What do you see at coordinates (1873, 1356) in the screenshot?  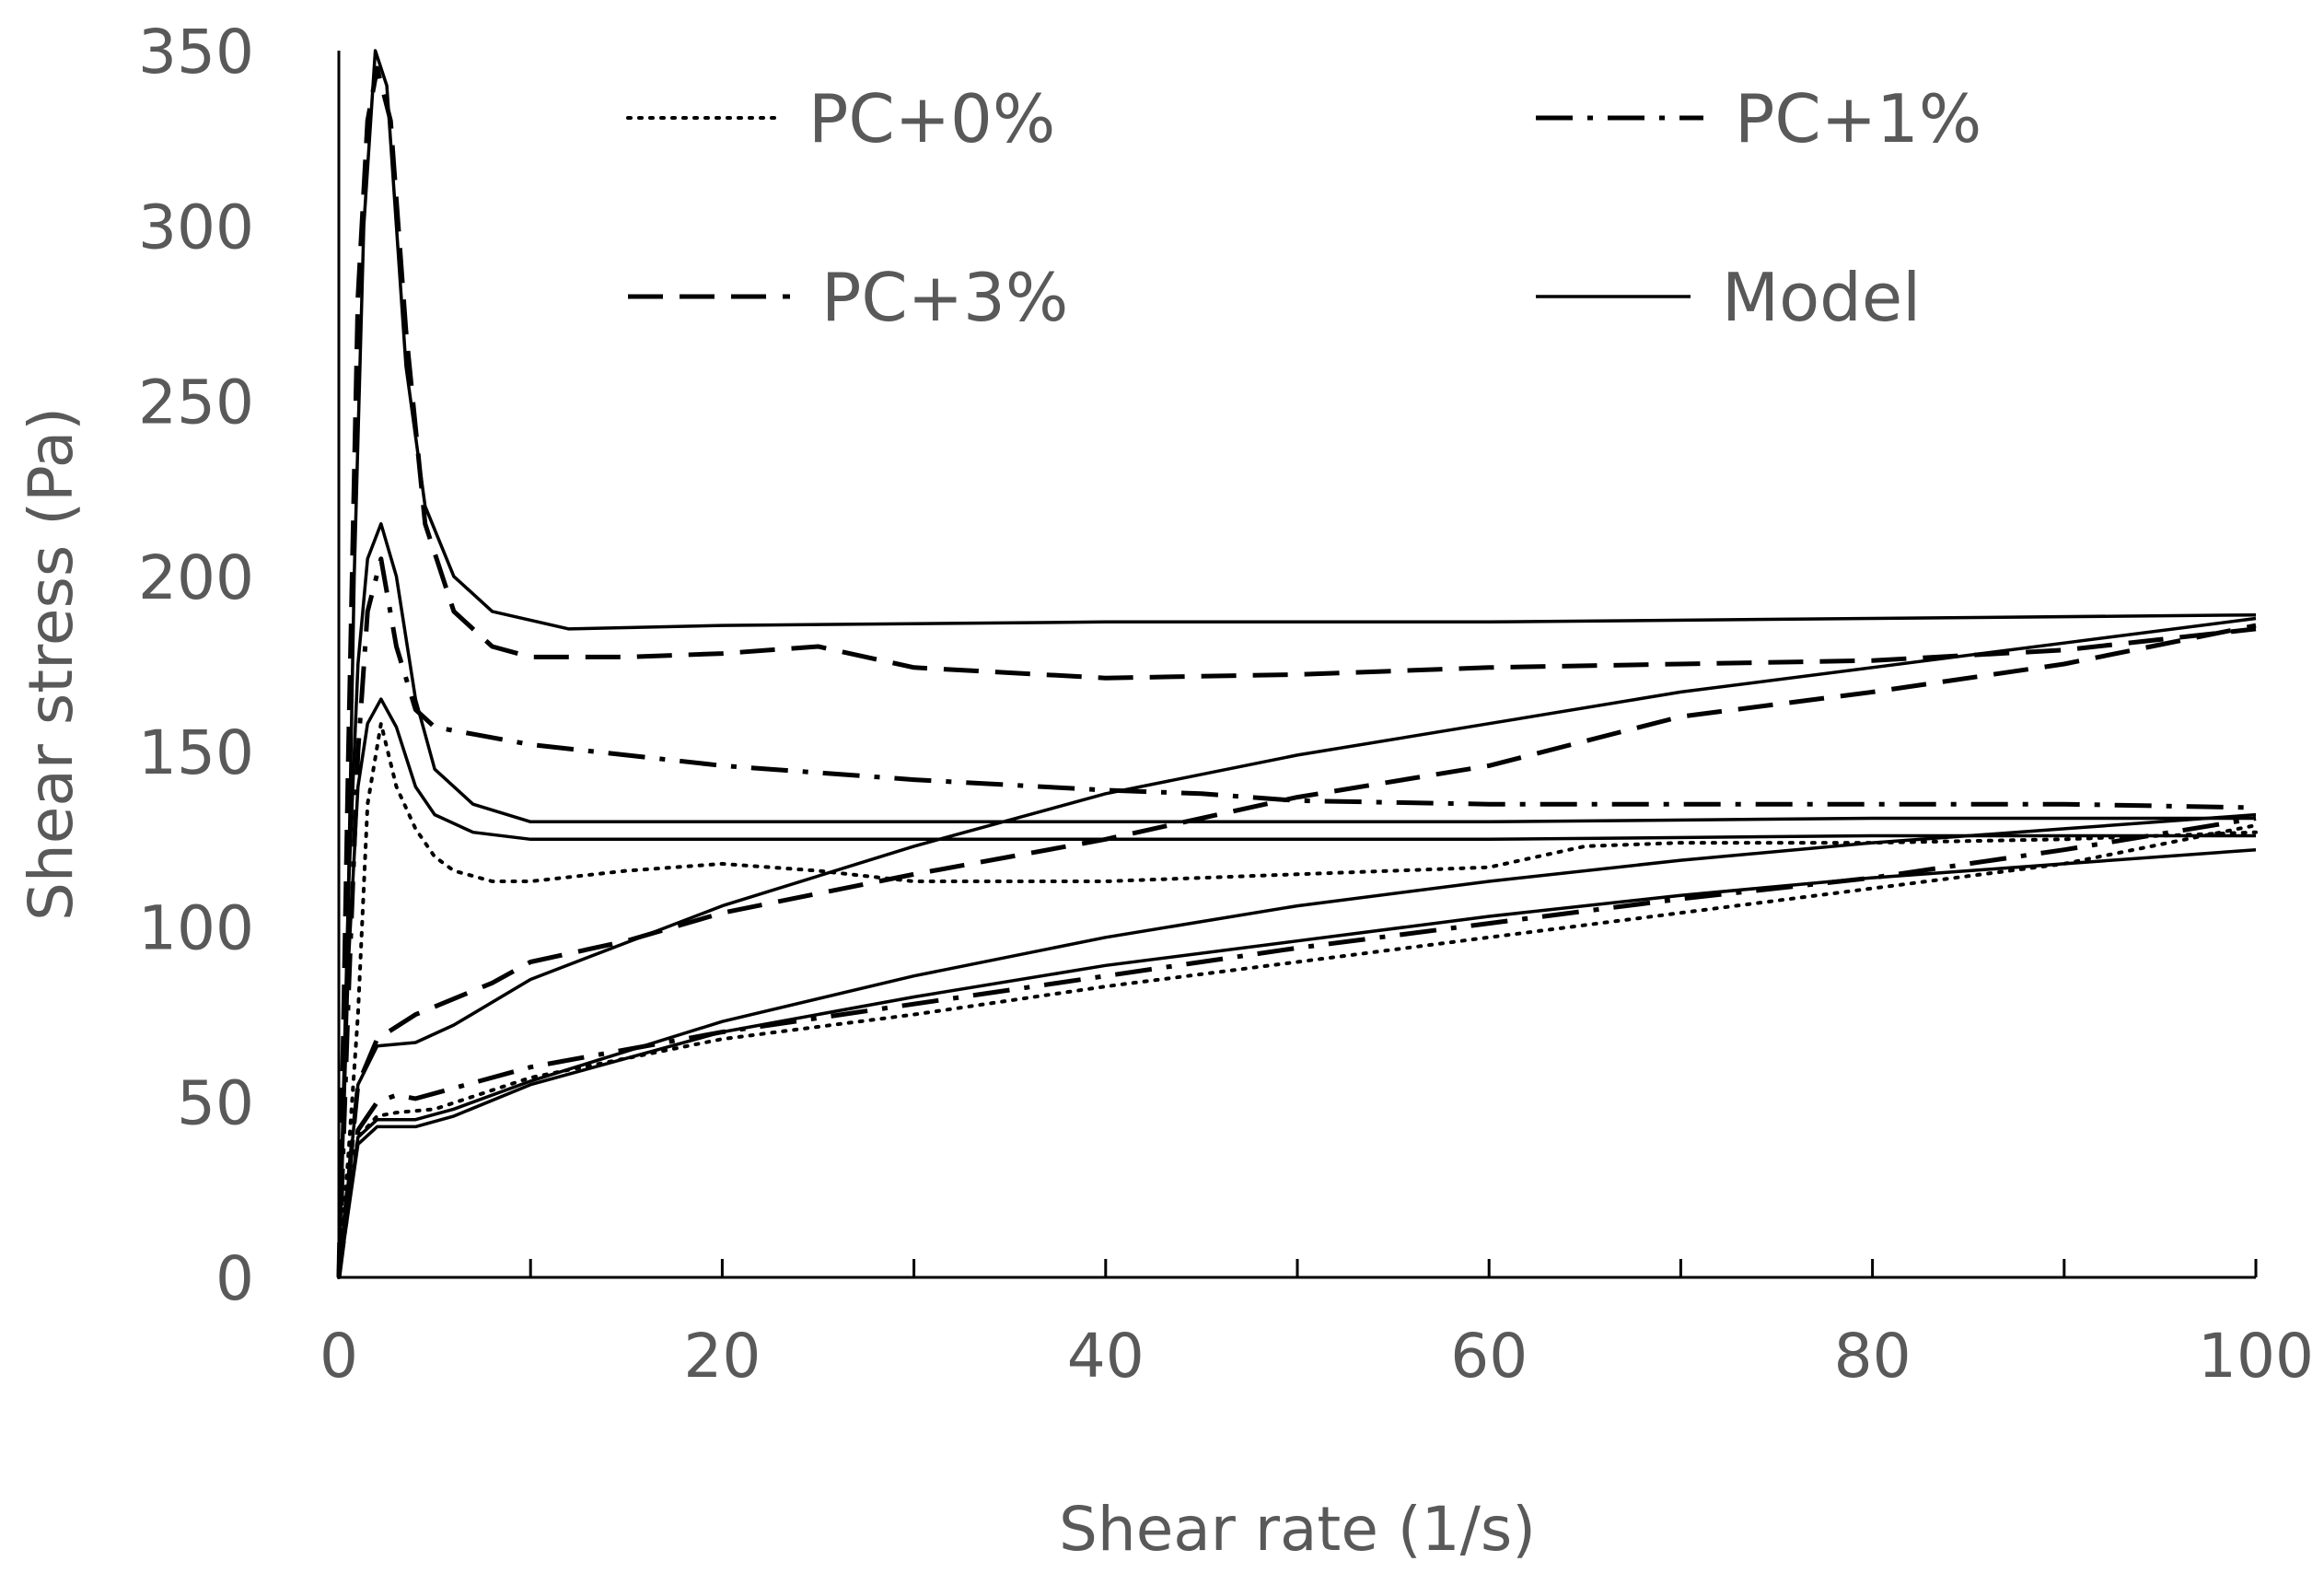 I see `x-tick-label: 80` at bounding box center [1873, 1356].